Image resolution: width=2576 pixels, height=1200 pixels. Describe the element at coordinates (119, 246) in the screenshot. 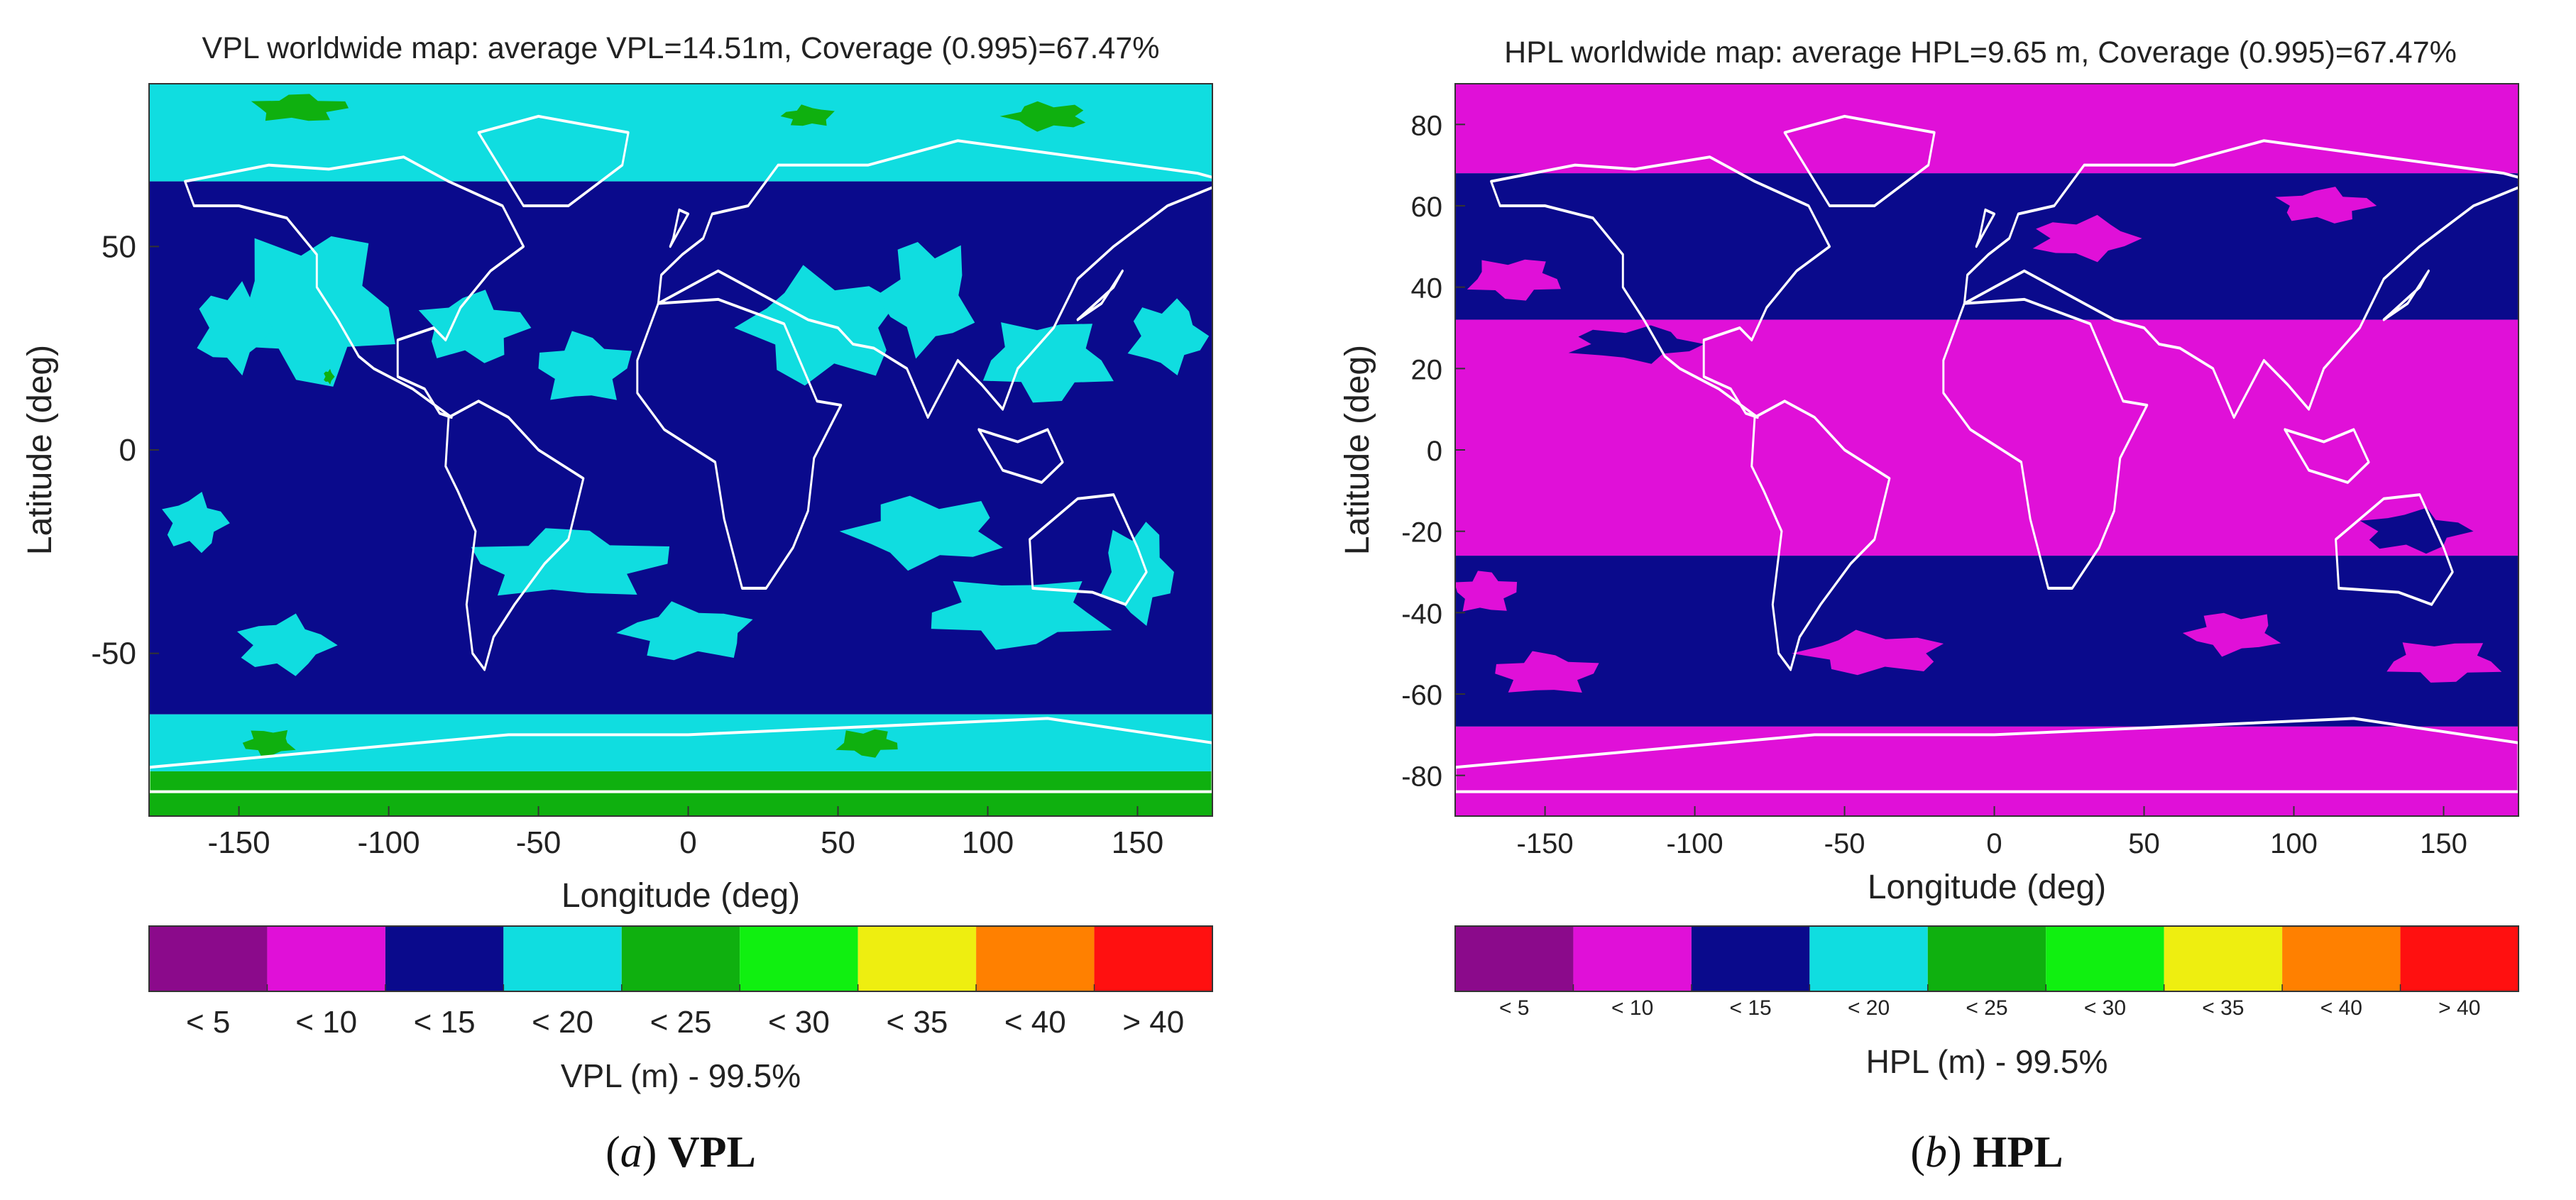

I see `y-tick-label: 50` at that location.